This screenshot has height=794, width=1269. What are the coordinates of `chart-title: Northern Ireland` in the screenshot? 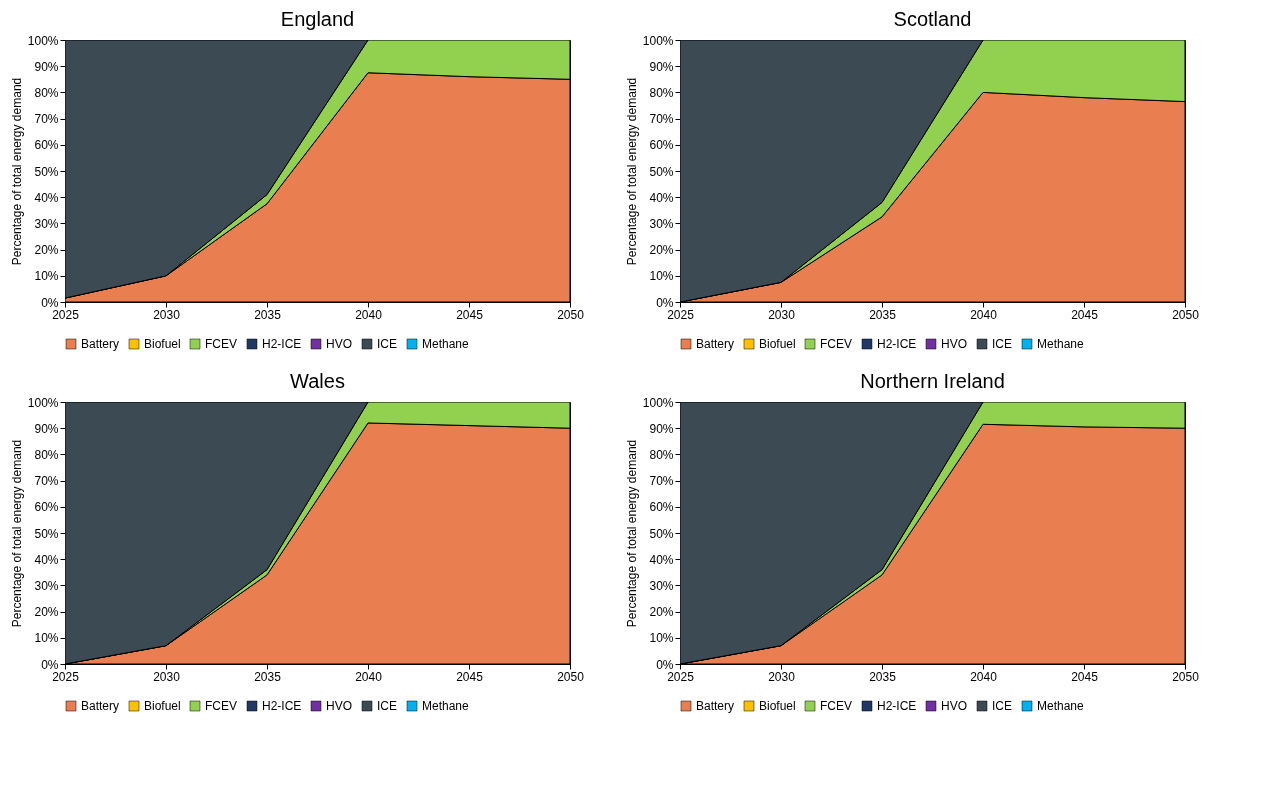 It's located at (932, 381).